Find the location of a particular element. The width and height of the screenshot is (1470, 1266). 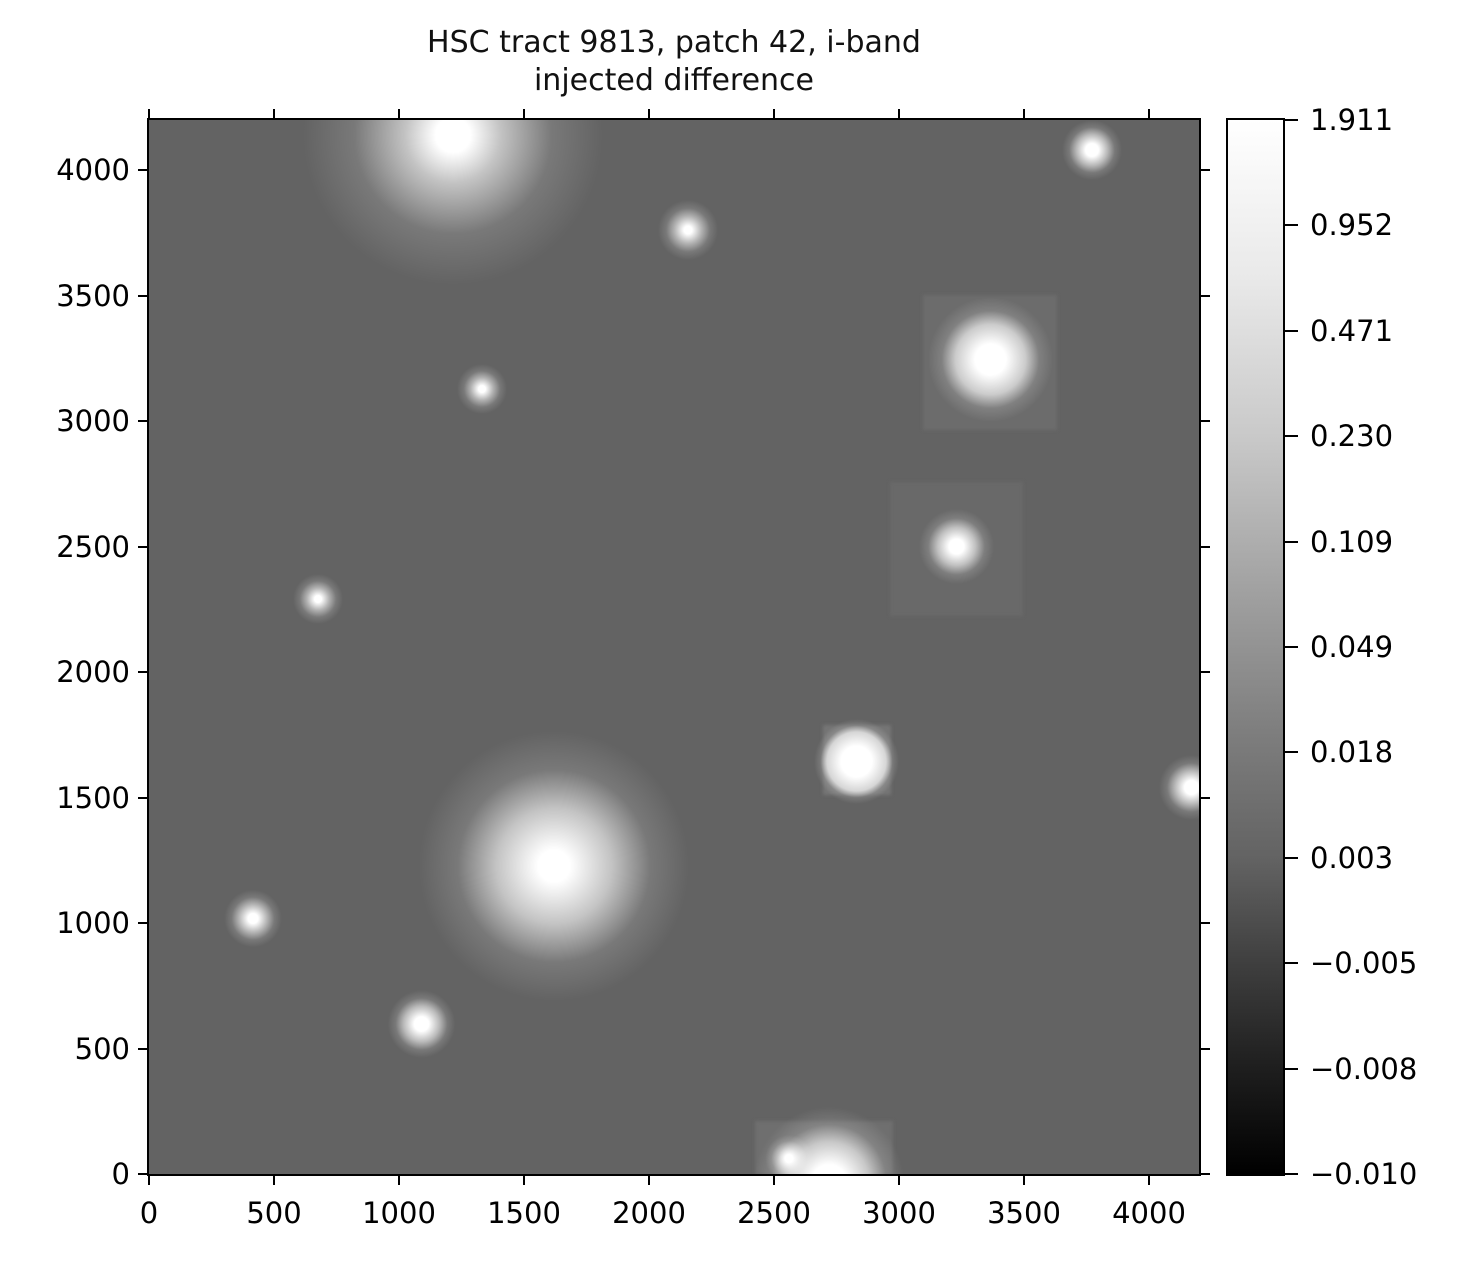

colorbar-tick-label: 0.049 is located at coordinates (1352, 647).